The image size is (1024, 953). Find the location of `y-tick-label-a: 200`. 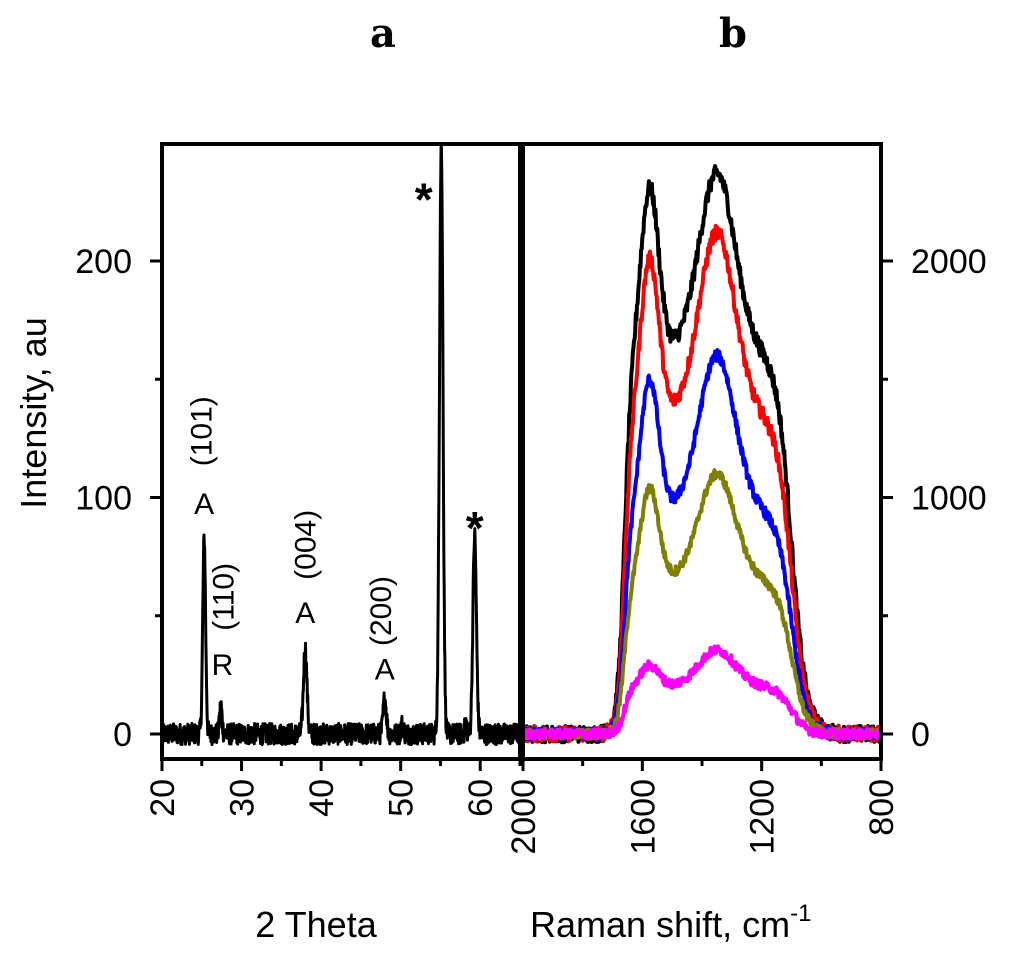

y-tick-label-a: 200 is located at coordinates (103, 262).